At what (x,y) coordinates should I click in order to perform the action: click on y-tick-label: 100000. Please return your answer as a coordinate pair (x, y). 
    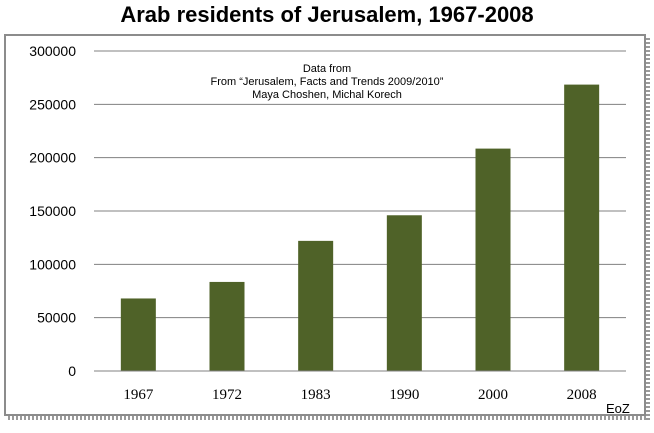
    Looking at the image, I should click on (52, 264).